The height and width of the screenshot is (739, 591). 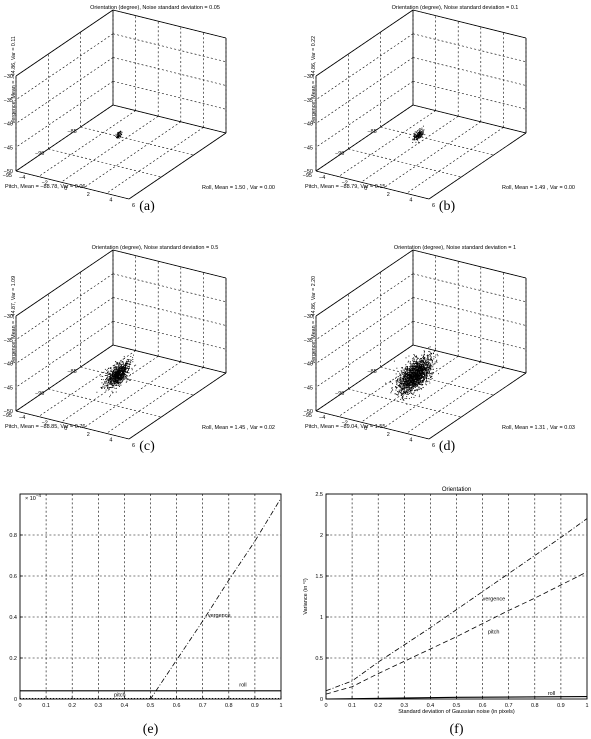 What do you see at coordinates (456, 605) in the screenshot?
I see `series-line-vergence` at bounding box center [456, 605].